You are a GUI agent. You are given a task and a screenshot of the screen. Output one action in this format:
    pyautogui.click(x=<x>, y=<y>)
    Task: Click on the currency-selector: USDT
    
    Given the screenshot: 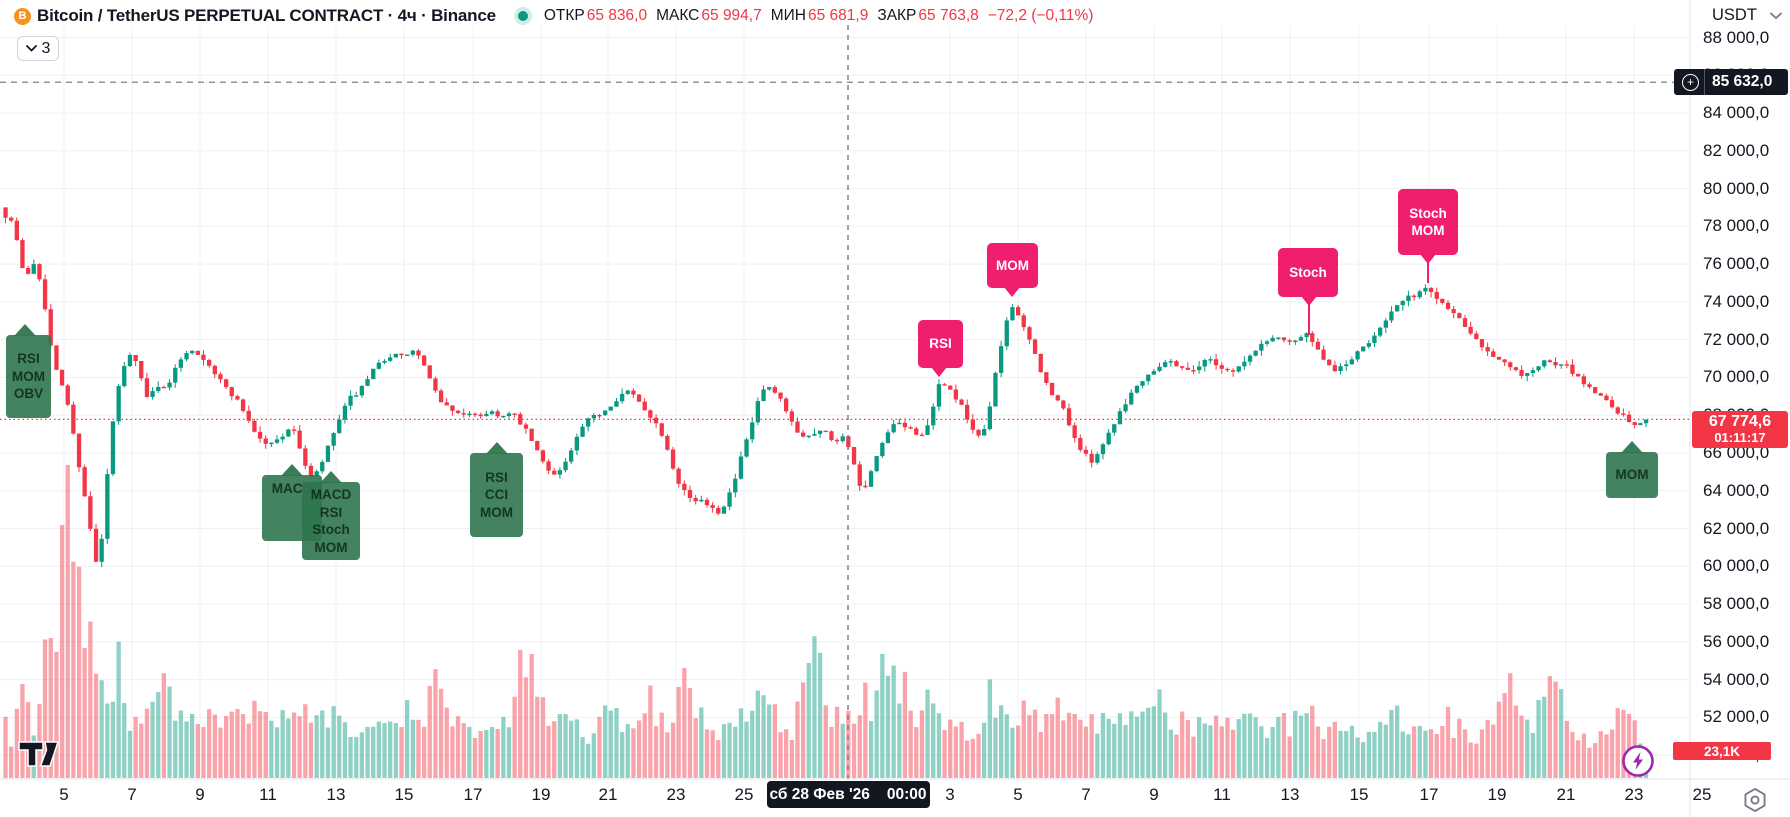 What is the action you would take?
    pyautogui.click(x=1747, y=15)
    